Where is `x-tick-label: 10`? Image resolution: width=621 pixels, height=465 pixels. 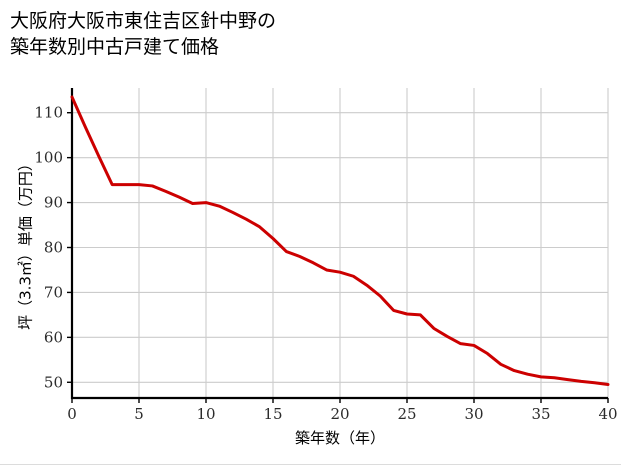
x-tick-label: 10 is located at coordinates (205, 414).